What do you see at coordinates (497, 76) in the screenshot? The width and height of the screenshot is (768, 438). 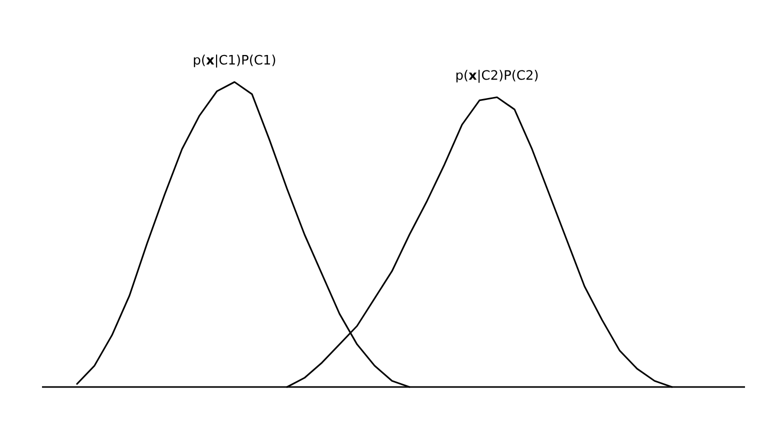 I see `series-label: p(x|C2)P(C2)` at bounding box center [497, 76].